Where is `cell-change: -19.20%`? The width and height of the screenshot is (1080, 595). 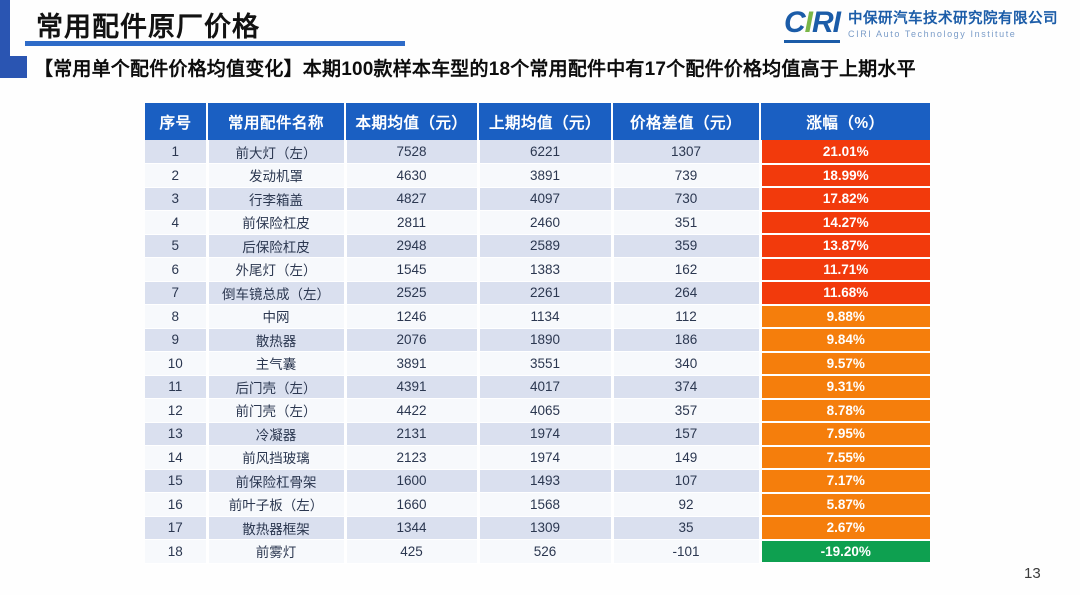 cell-change: -19.20% is located at coordinates (844, 551).